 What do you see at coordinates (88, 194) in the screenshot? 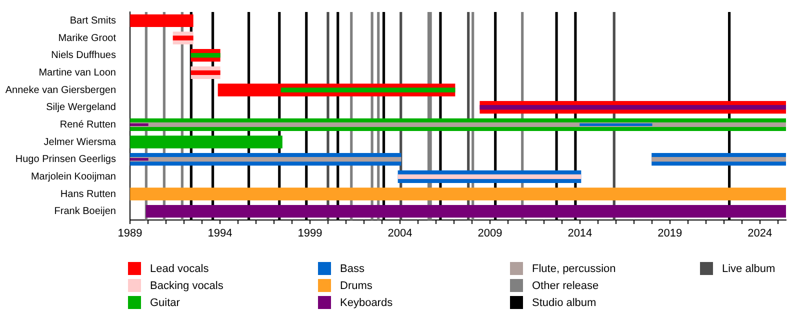
I see `y-tick-label: Hans Rutten` at bounding box center [88, 194].